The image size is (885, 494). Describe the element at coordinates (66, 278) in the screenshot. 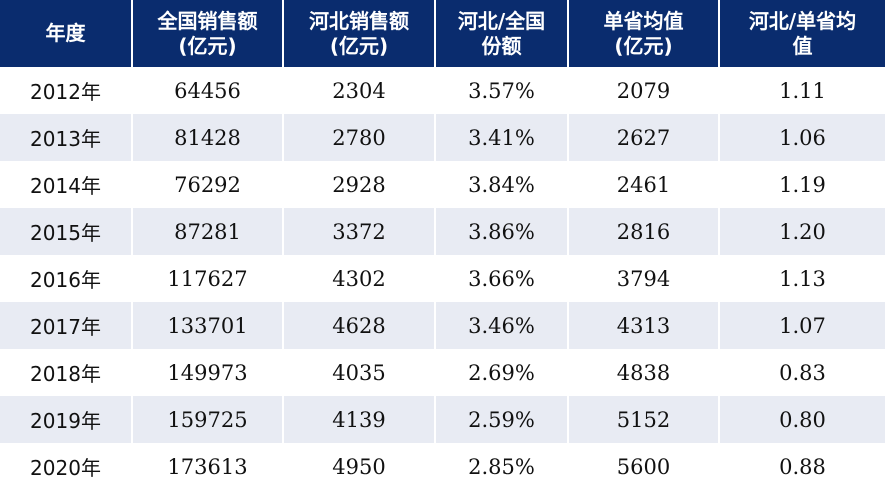

I see `cell-year: 2016年` at that location.